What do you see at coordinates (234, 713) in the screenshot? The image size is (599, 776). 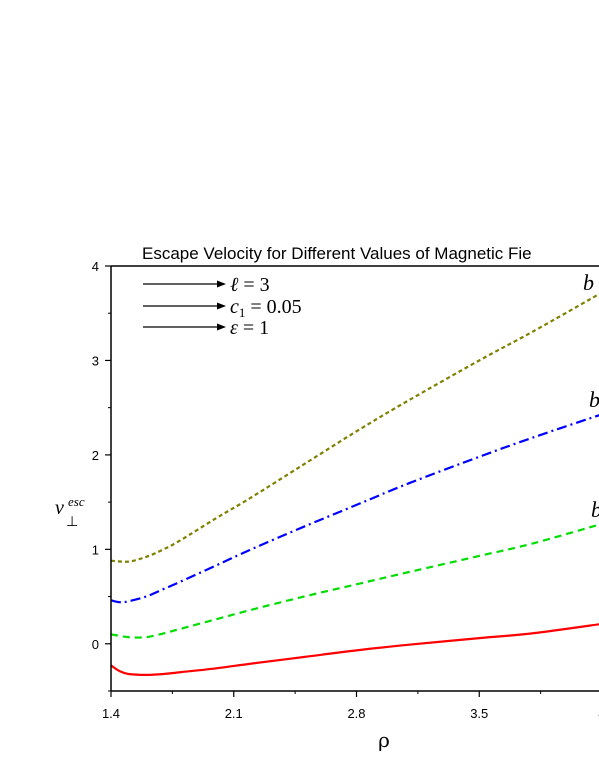 I see `x-tick-label: 2.1` at bounding box center [234, 713].